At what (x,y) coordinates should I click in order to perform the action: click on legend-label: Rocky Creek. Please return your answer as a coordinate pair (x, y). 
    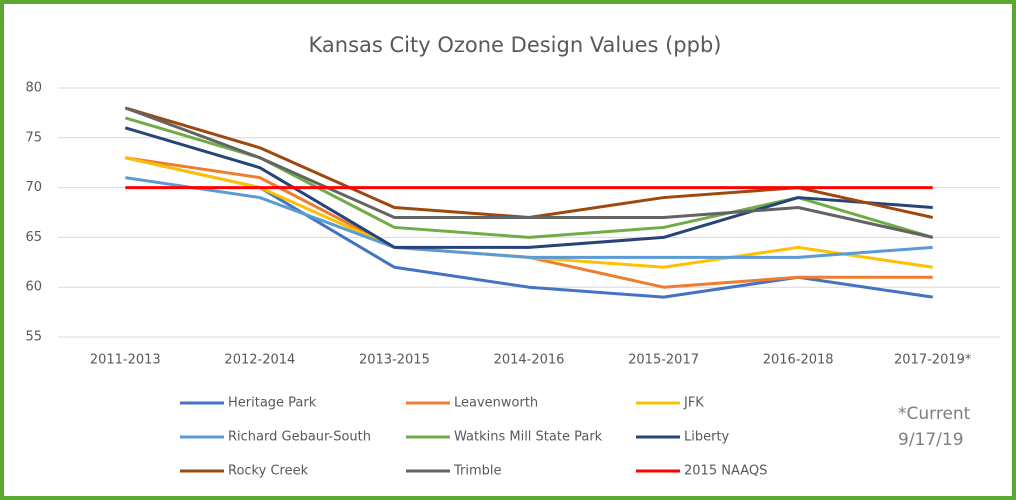
    Looking at the image, I should click on (268, 471).